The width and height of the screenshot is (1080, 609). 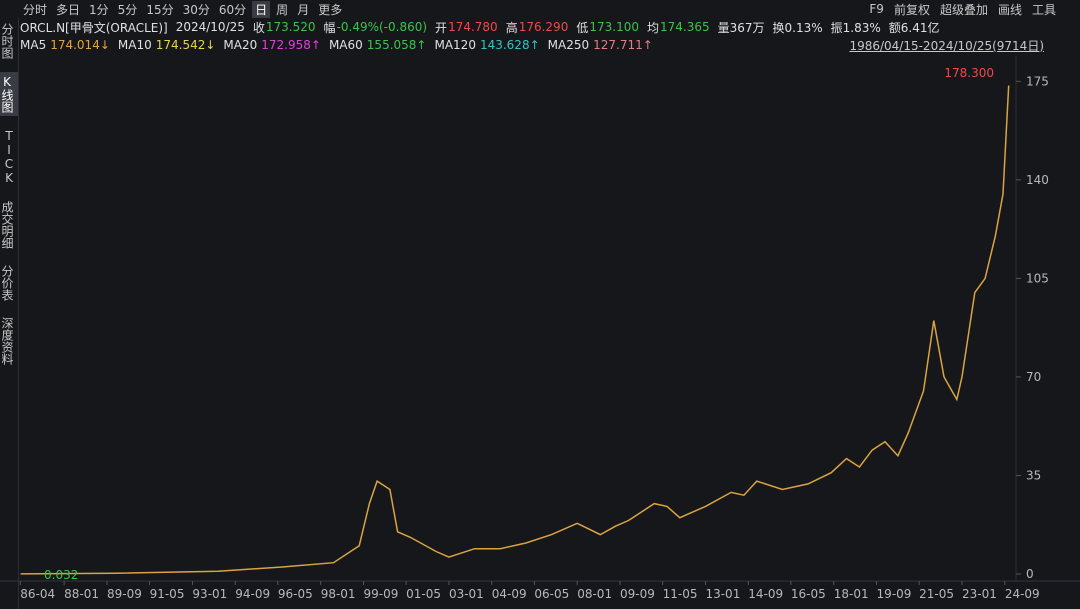 What do you see at coordinates (7, 341) in the screenshot?
I see `side-tab: 深度资料` at bounding box center [7, 341].